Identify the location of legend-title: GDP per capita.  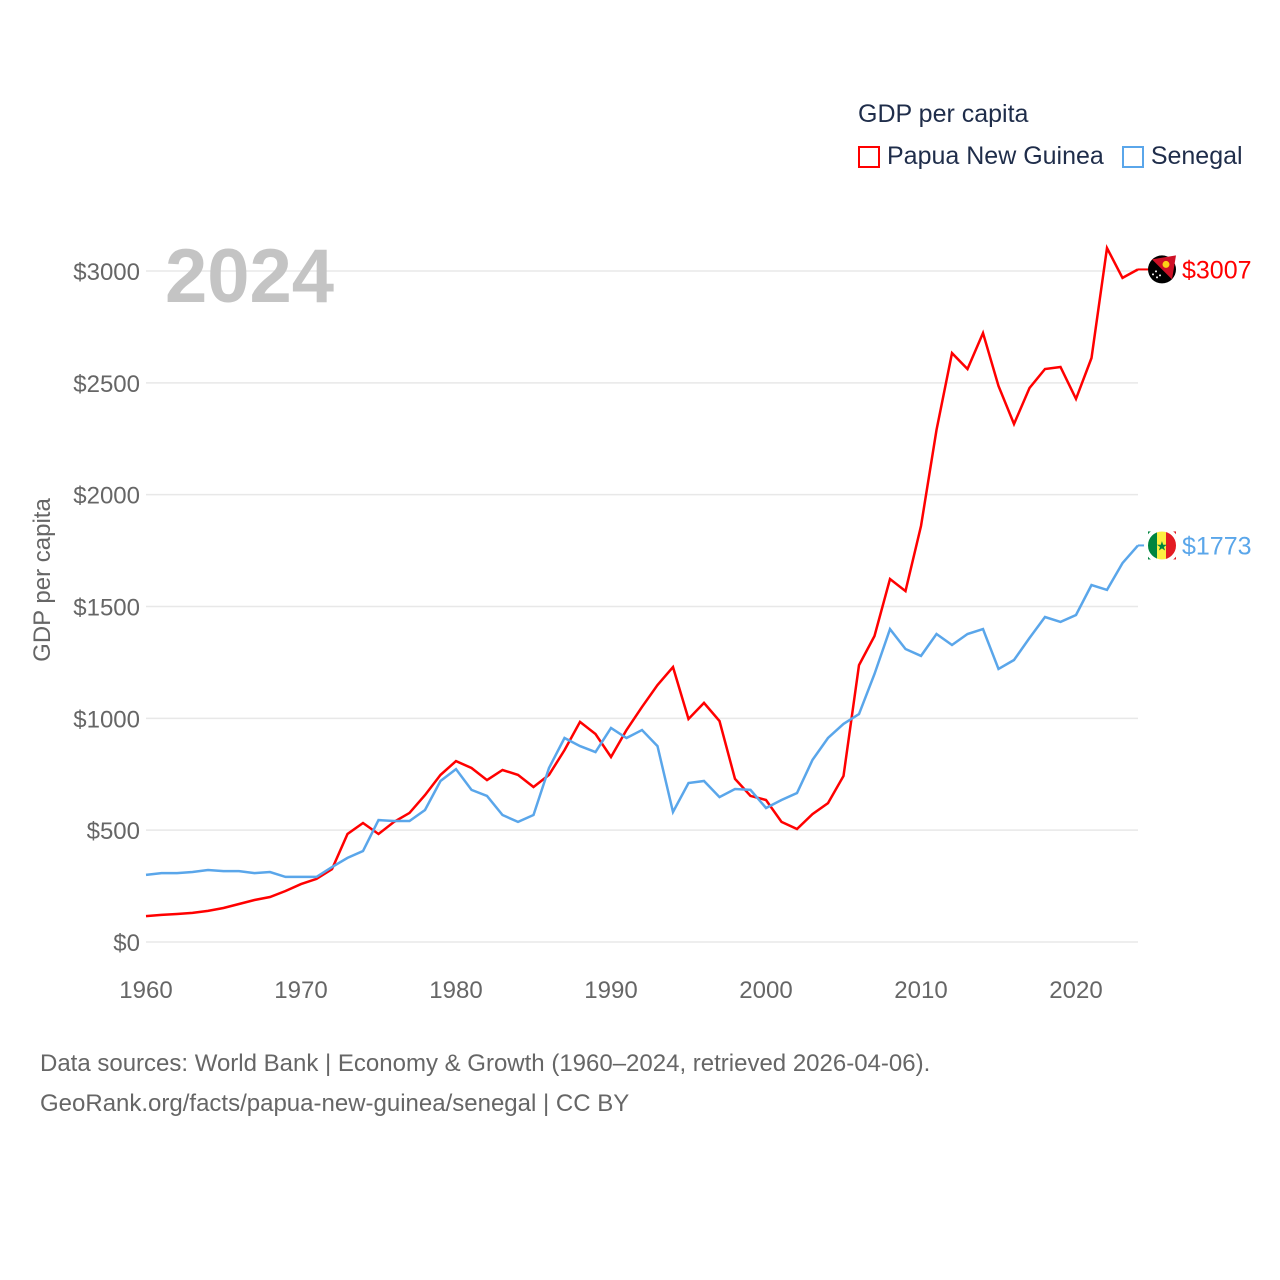
(943, 114).